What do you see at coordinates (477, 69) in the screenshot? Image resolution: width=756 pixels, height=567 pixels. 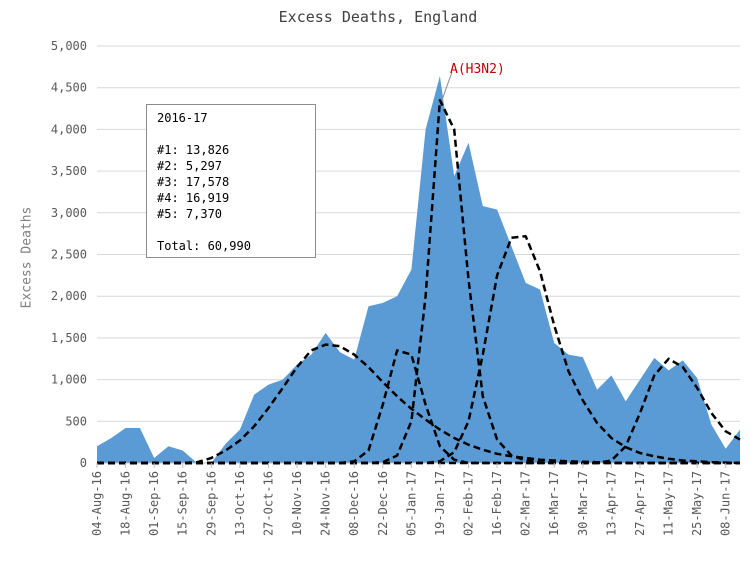 I see `strain-annotation: A(H3N2)` at bounding box center [477, 69].